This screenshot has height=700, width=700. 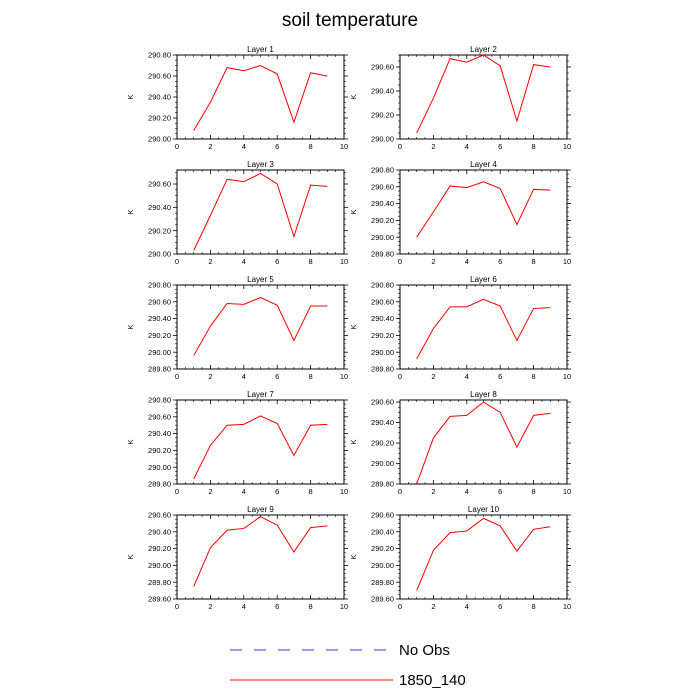 What do you see at coordinates (260, 164) in the screenshot?
I see `panel-title: Layer 3` at bounding box center [260, 164].